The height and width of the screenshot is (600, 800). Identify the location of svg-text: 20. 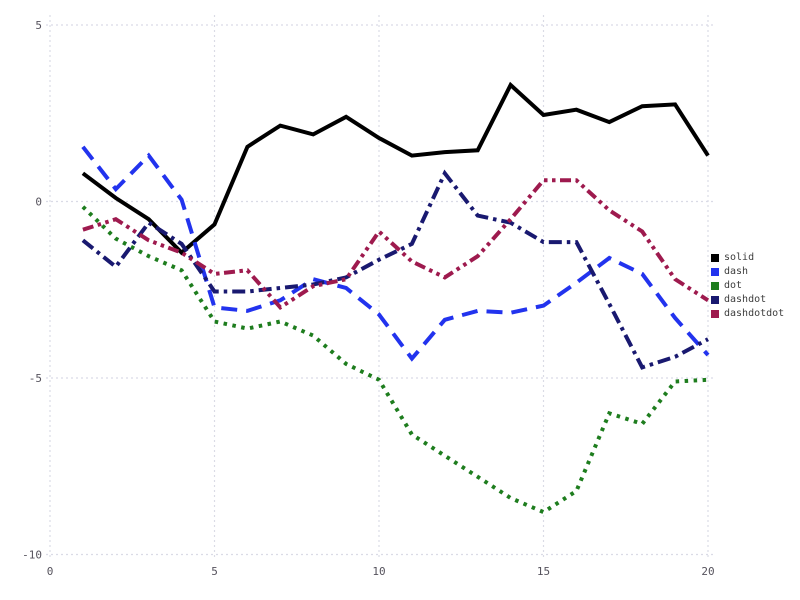
(707, 571).